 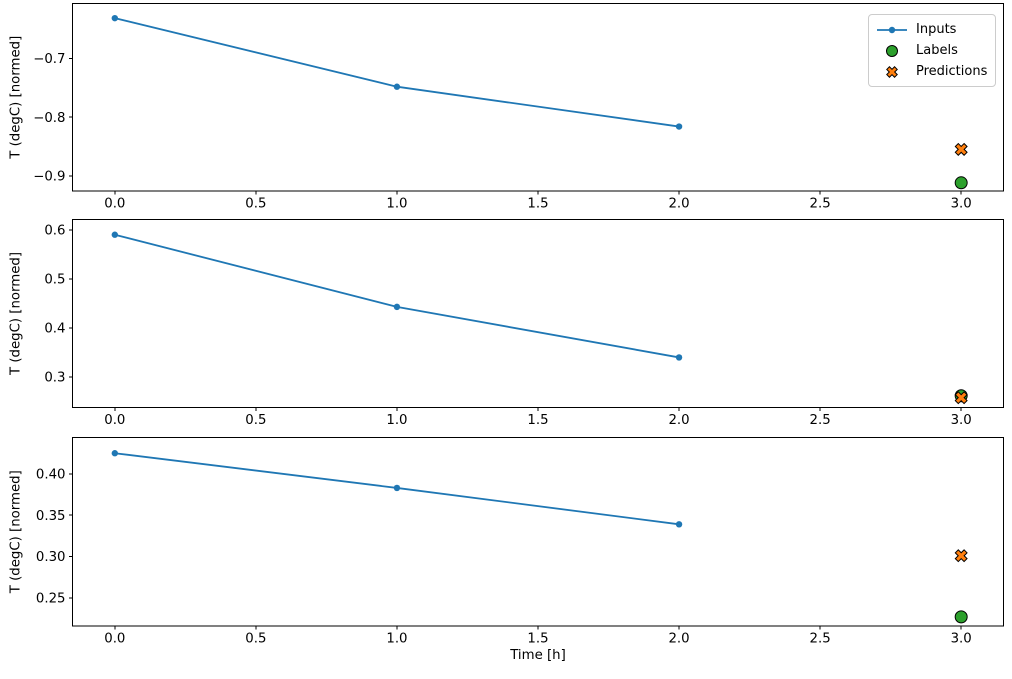 I want to click on y-tick-label: 0.40, so click(x=51, y=475).